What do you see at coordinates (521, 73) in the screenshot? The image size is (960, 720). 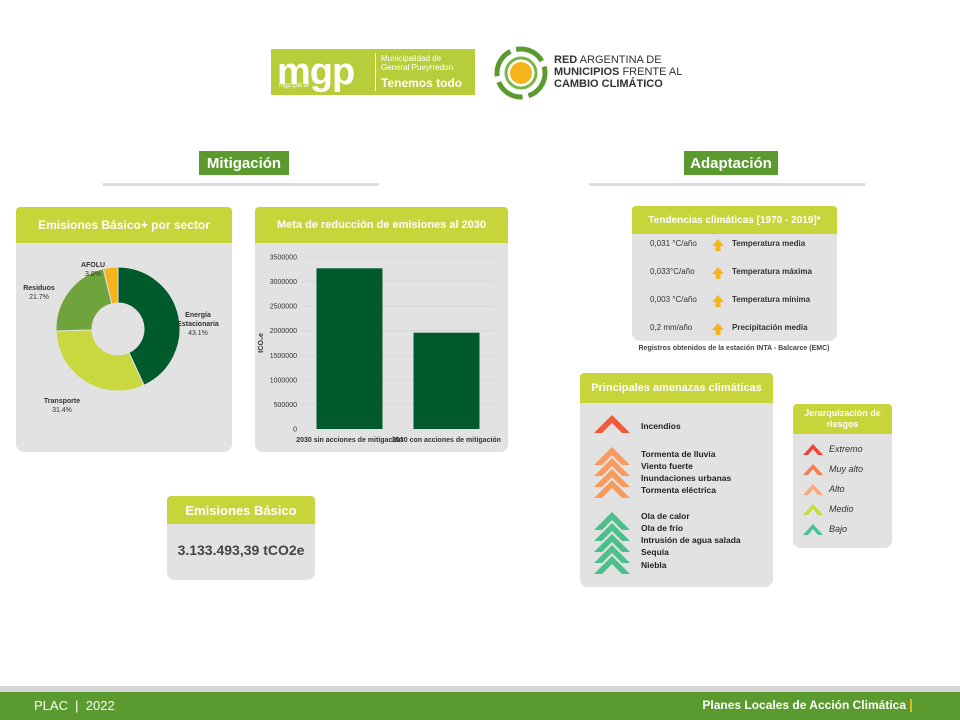 I see `red-argentina-emblem-icon` at bounding box center [521, 73].